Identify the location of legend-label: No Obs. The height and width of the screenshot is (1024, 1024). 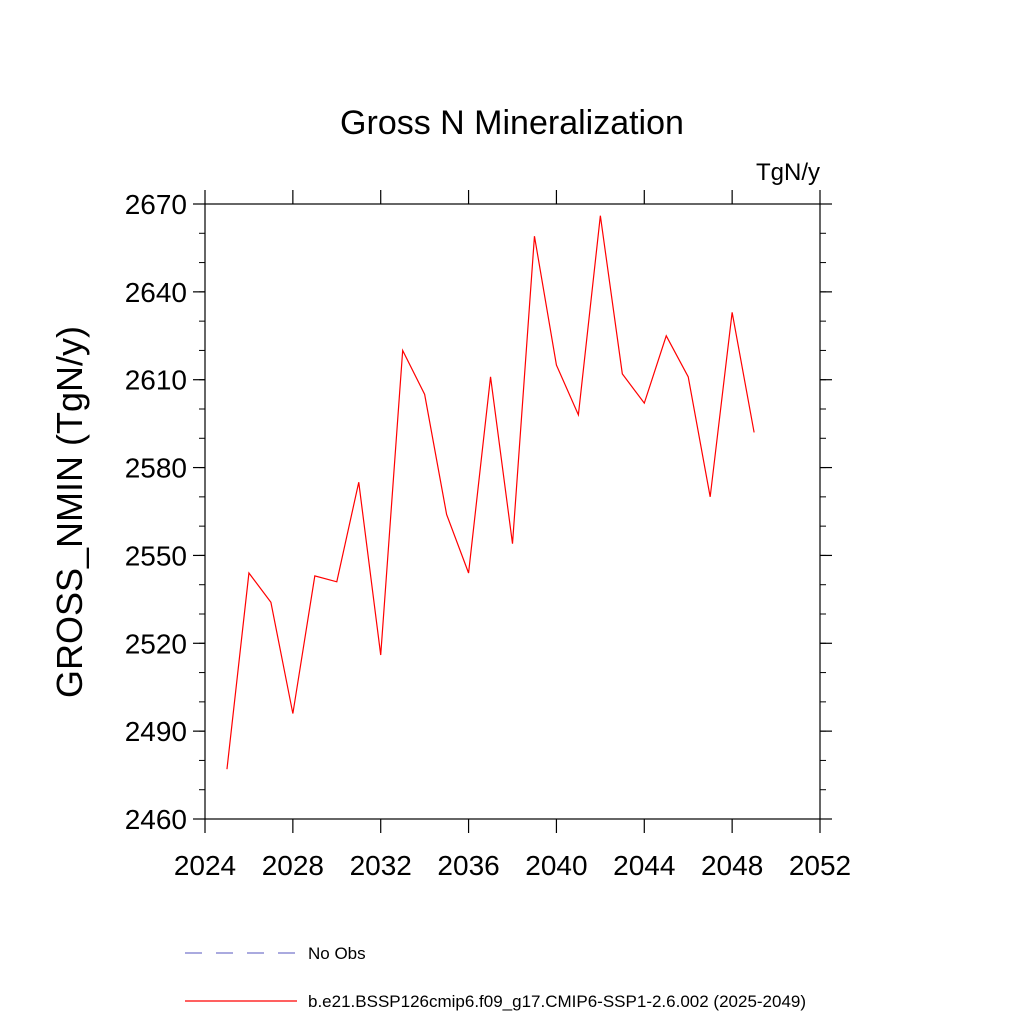
(337, 953).